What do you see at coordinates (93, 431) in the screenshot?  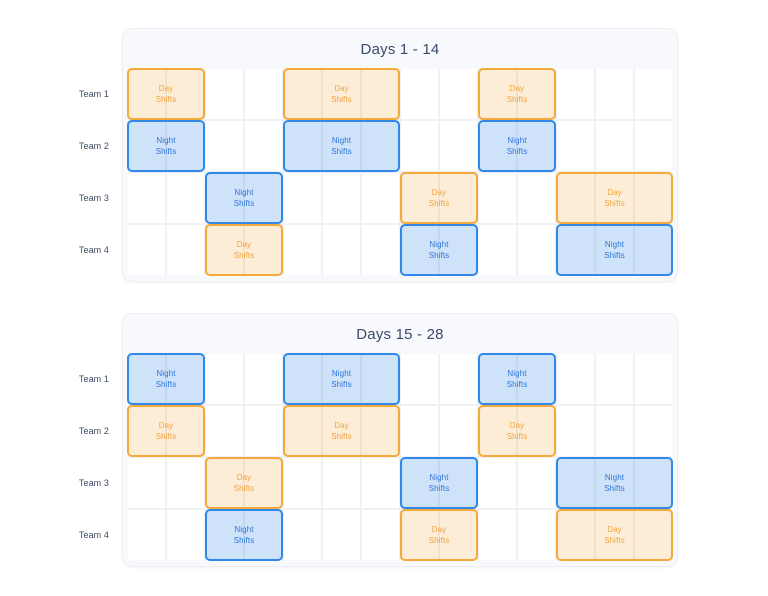 I see `team-label: Team 2` at bounding box center [93, 431].